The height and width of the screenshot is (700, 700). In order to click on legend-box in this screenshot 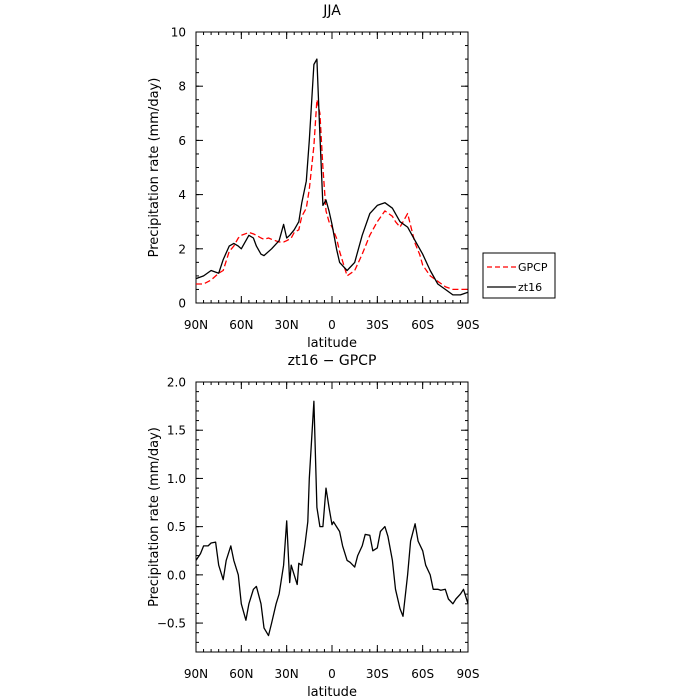, I will do `click(519, 275)`.